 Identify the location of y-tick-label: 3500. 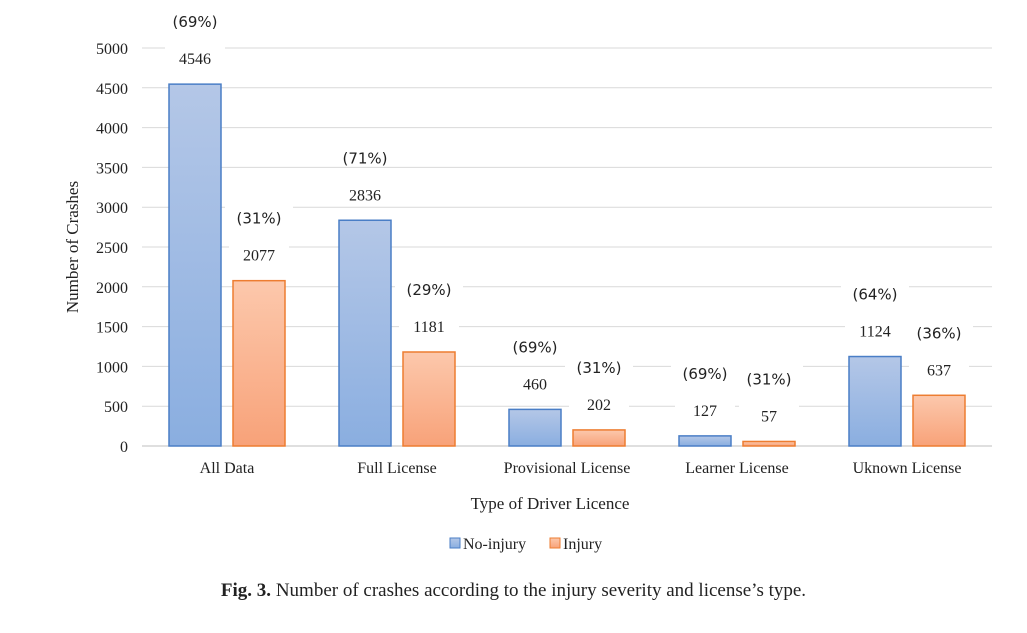
(112, 168).